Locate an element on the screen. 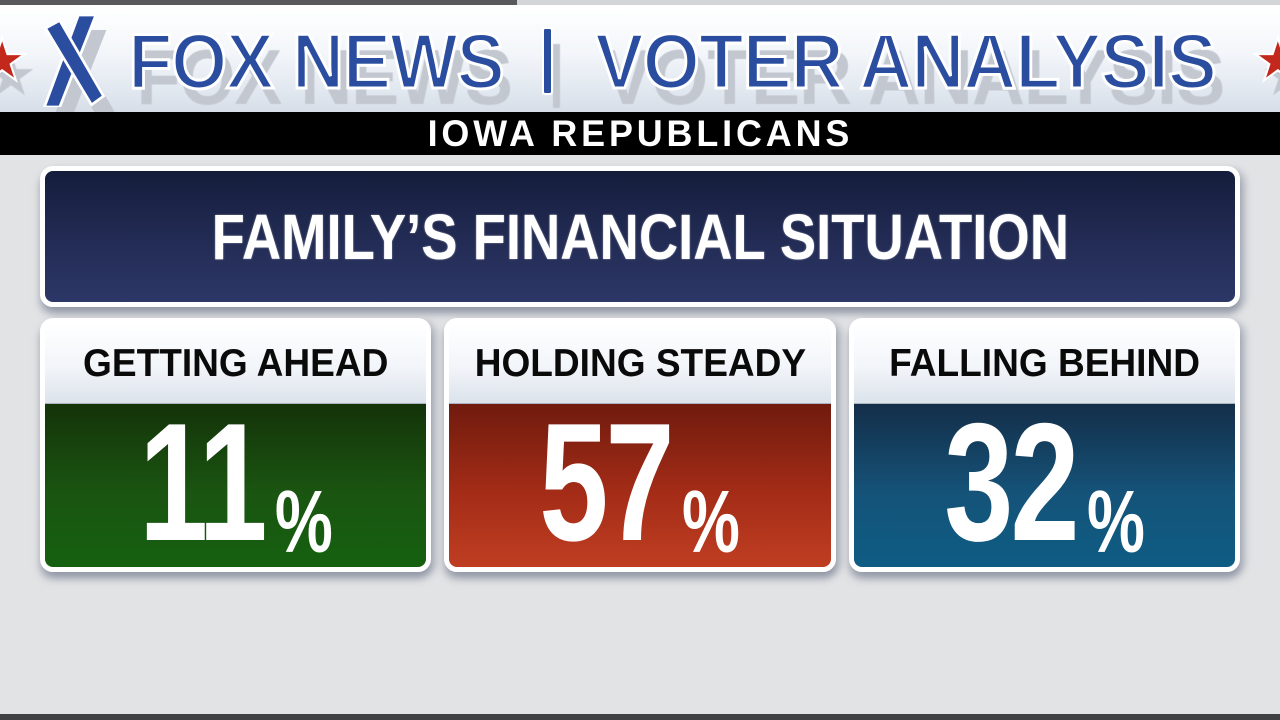  result-card-getting-ahead: GETTING AHEAD 11 % is located at coordinates (236, 445).